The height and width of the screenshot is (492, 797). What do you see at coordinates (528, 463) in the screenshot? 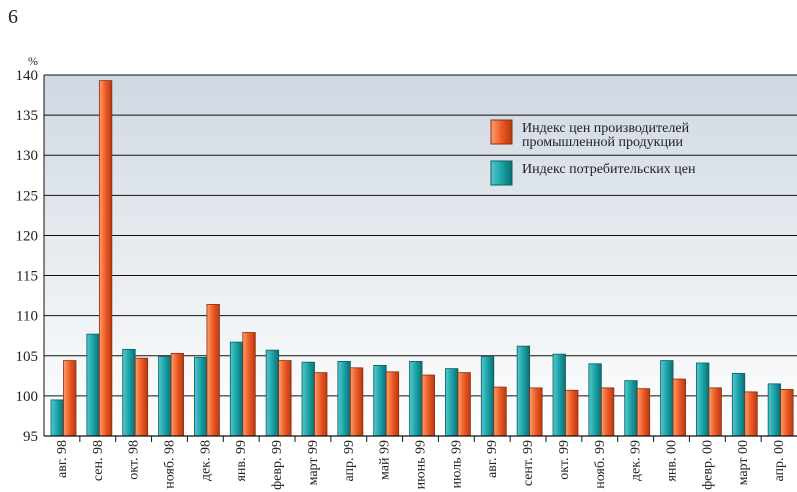
I see `x-tick-label: сент. 99` at bounding box center [528, 463].